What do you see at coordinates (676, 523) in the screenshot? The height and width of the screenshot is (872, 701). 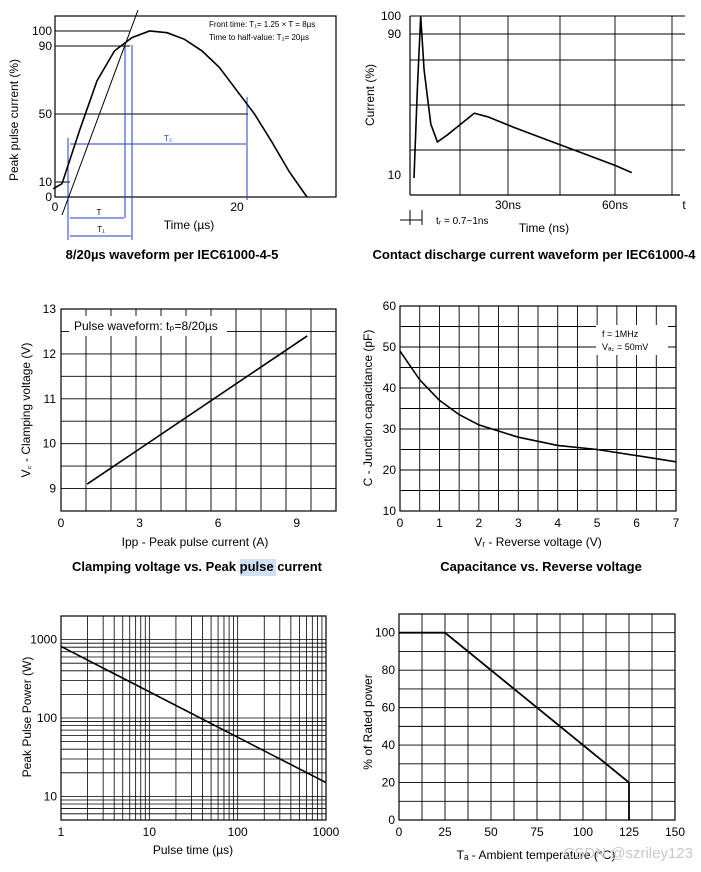 I see `c4-xtick-7: 7` at bounding box center [676, 523].